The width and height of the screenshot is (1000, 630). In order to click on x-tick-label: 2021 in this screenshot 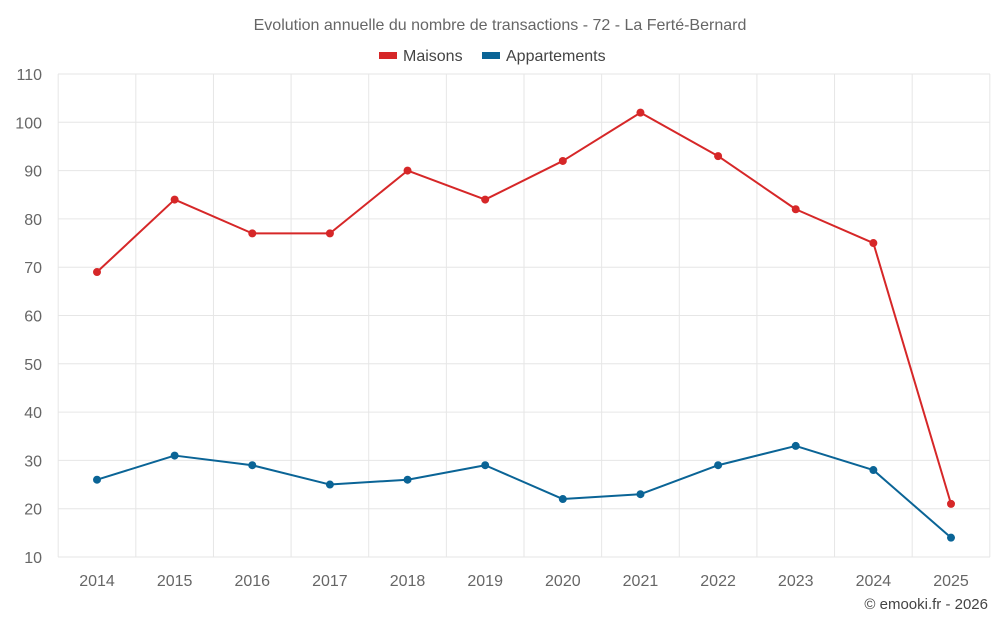, I will do `click(641, 581)`.